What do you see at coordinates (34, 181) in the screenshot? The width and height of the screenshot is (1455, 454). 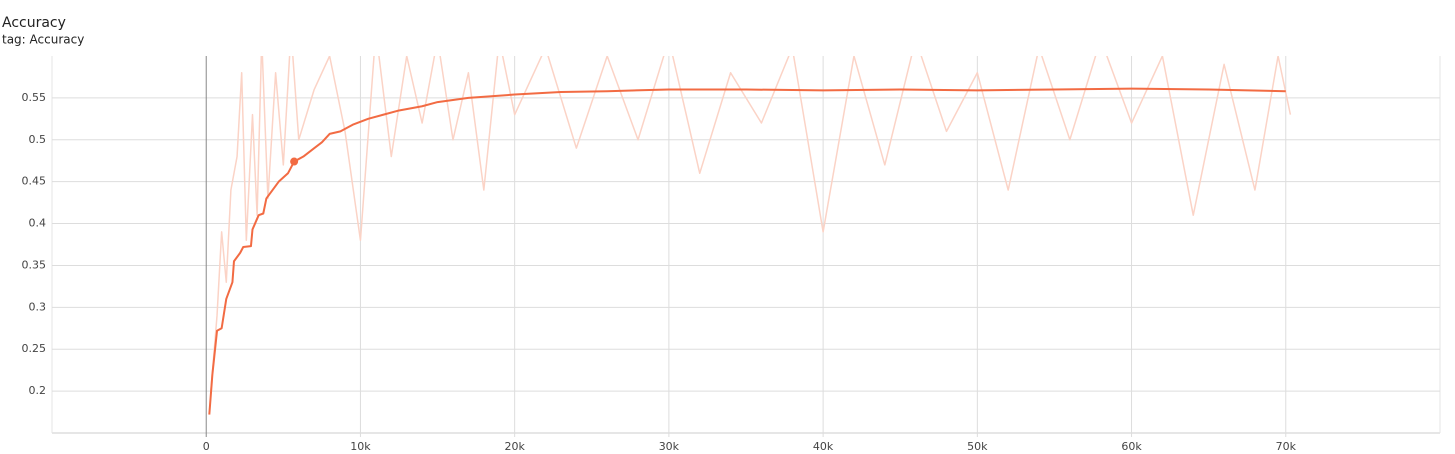 I see `y-tick-label: 0.45` at bounding box center [34, 181].